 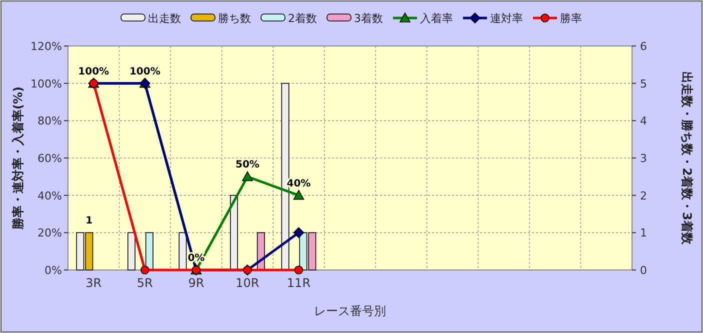 What do you see at coordinates (350, 311) in the screenshot?
I see `x-axis-title: レース番号別` at bounding box center [350, 311].